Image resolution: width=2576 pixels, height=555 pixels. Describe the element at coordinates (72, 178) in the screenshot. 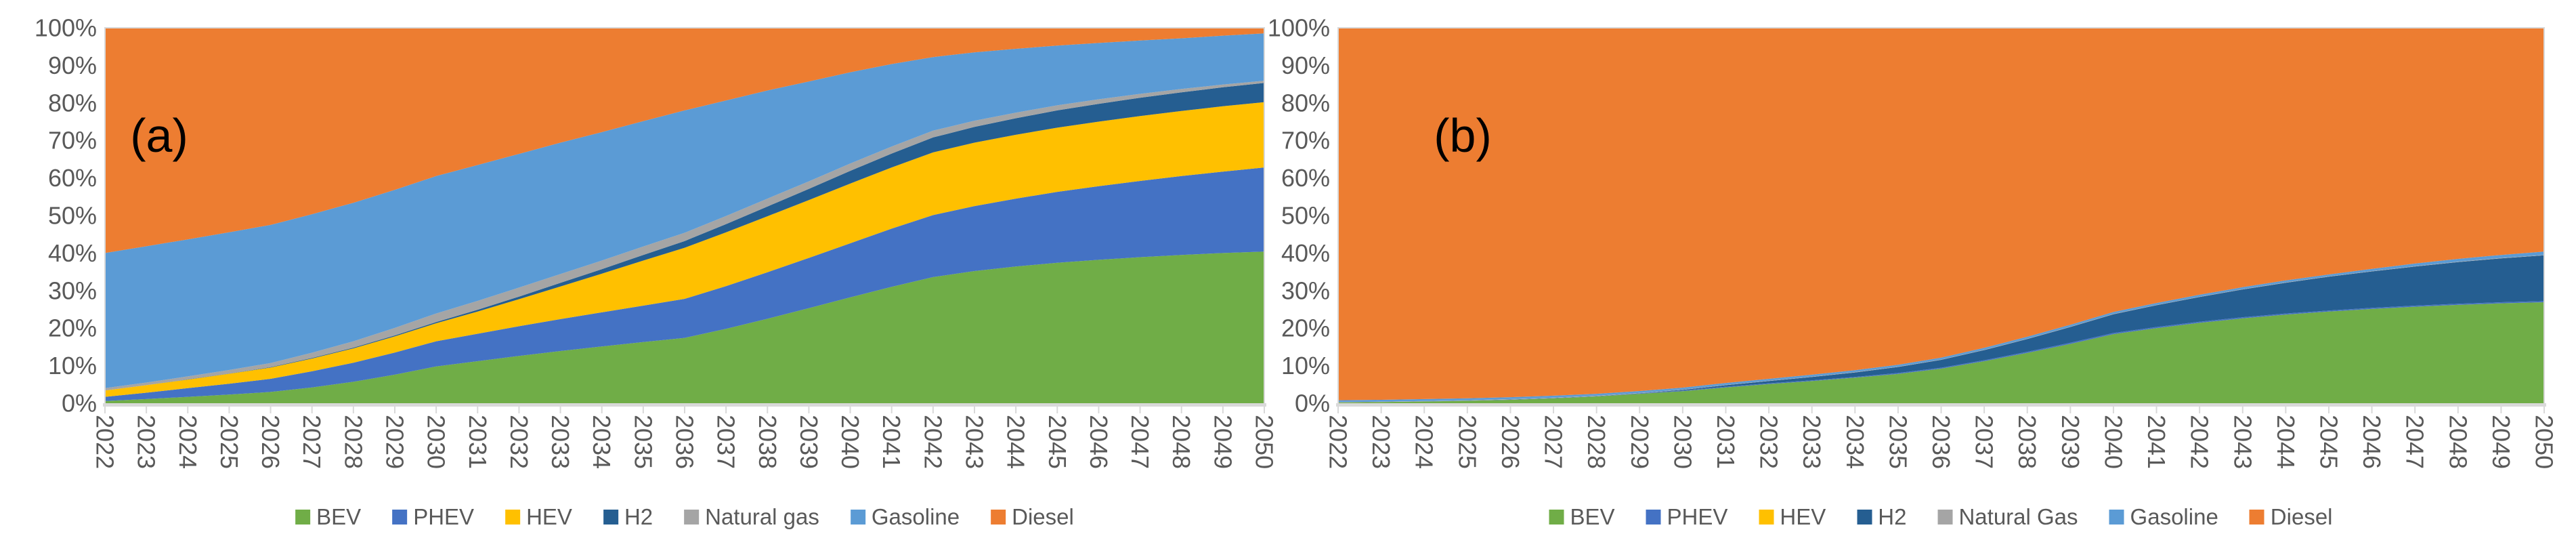

I see `y-tick-label-a-60%: 60%` at that location.